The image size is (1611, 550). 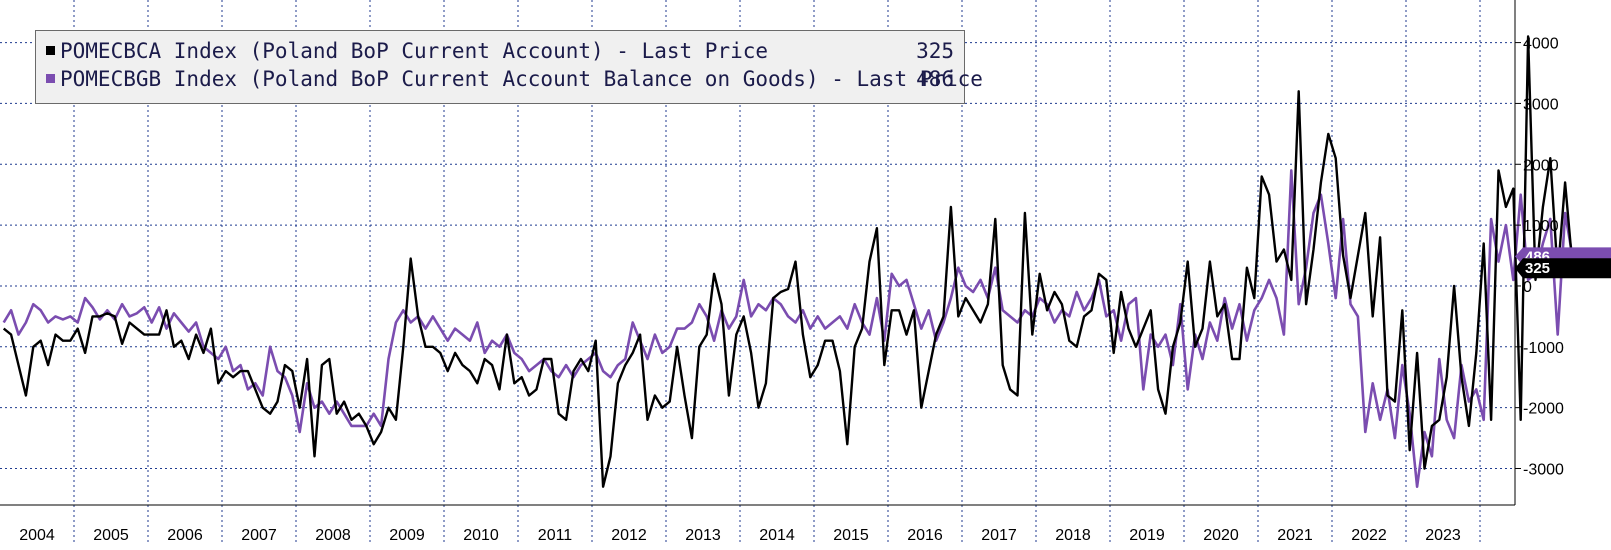 I want to click on legend-value: 325, so click(x=935, y=51).